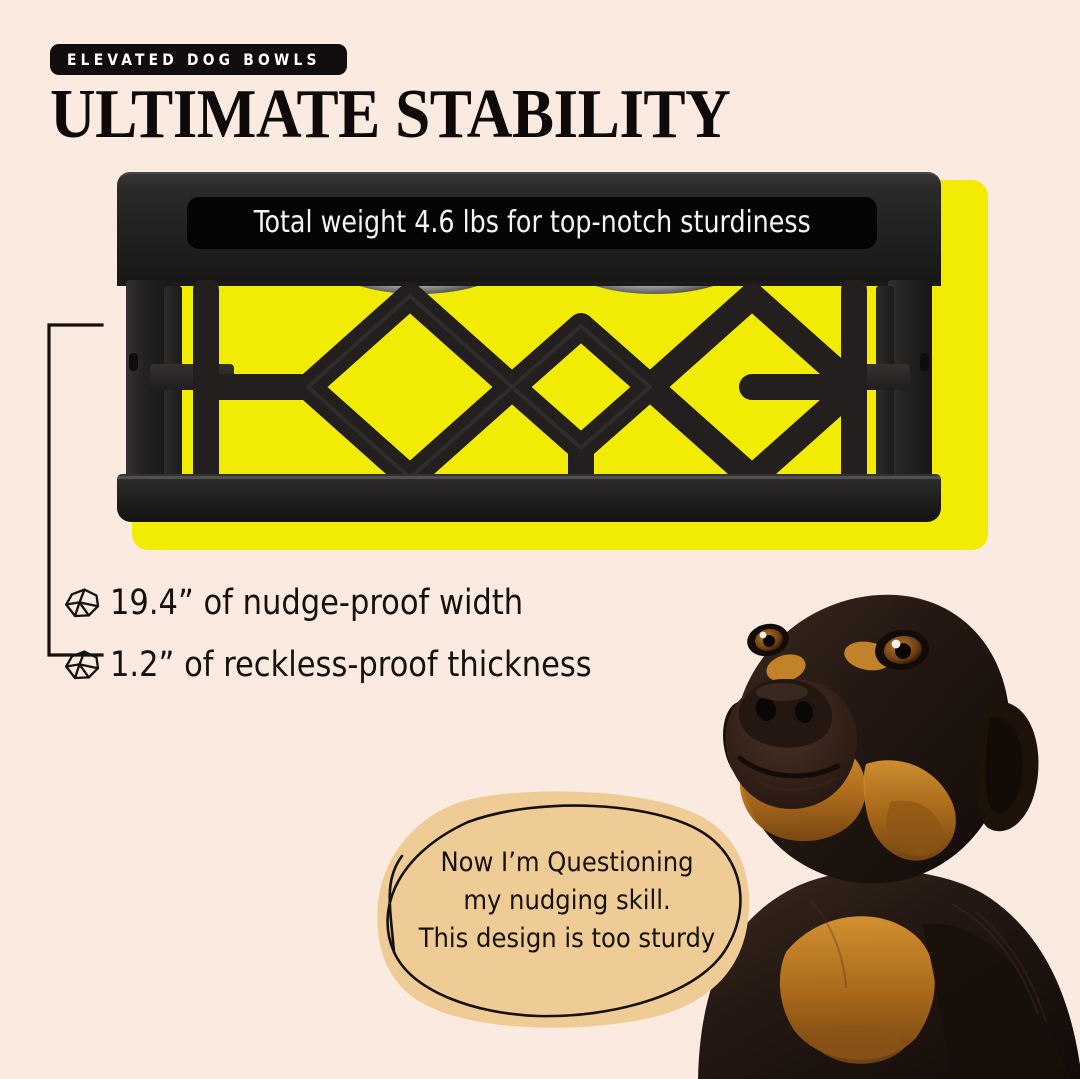  I want to click on lattice-panel, so click(530, 387).